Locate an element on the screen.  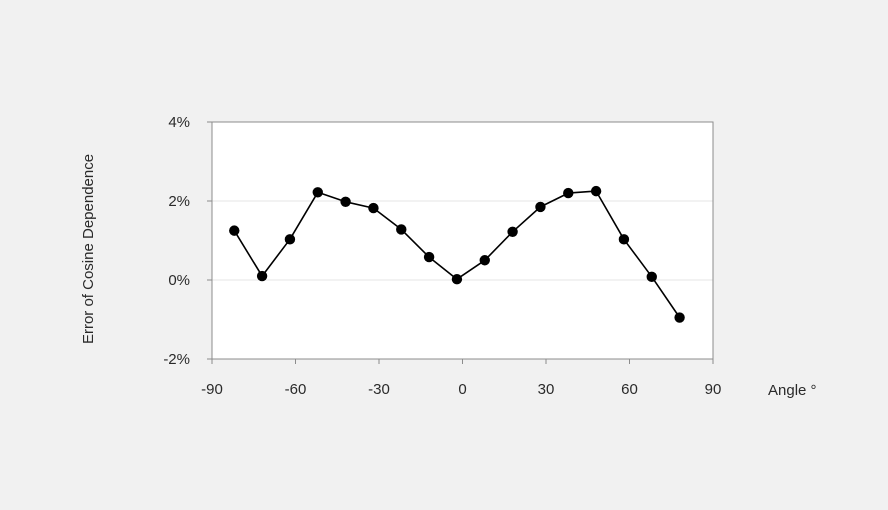
y-tick-labels: -2% 0% 2% 4% is located at coordinates (176, 241).